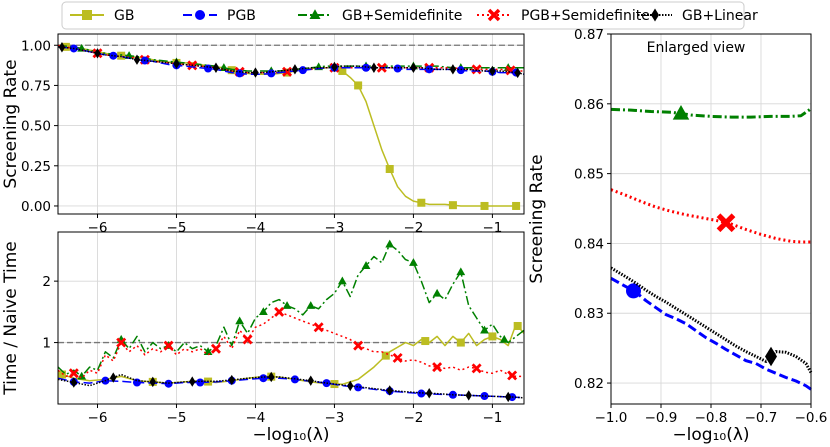 This screenshot has height=447, width=830. I want to click on screening-ylabel: Screening Rate, so click(11, 123).